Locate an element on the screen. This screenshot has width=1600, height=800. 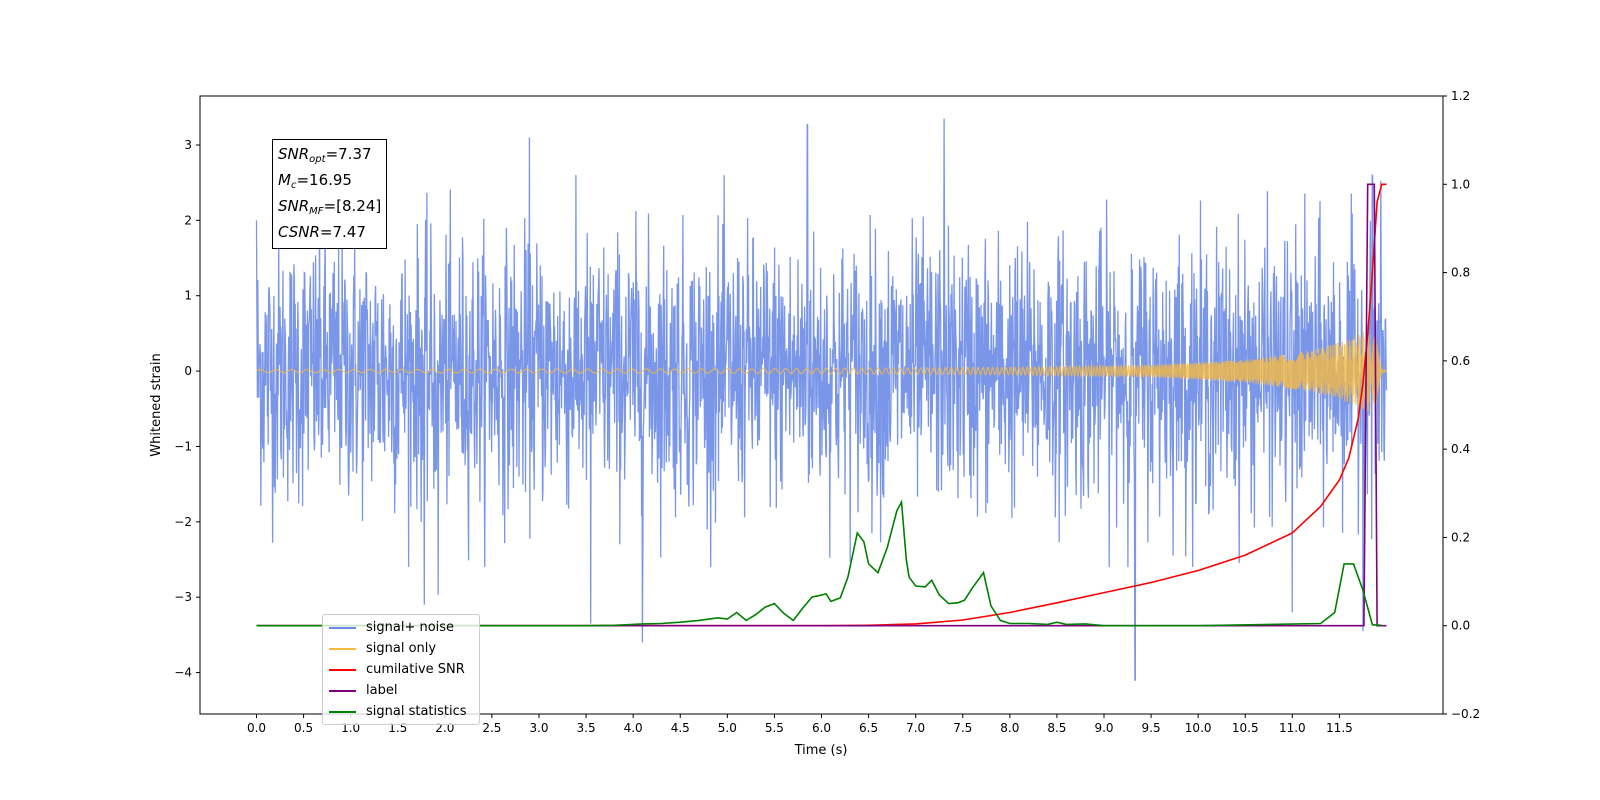
legend-label: signal only is located at coordinates (401, 648).